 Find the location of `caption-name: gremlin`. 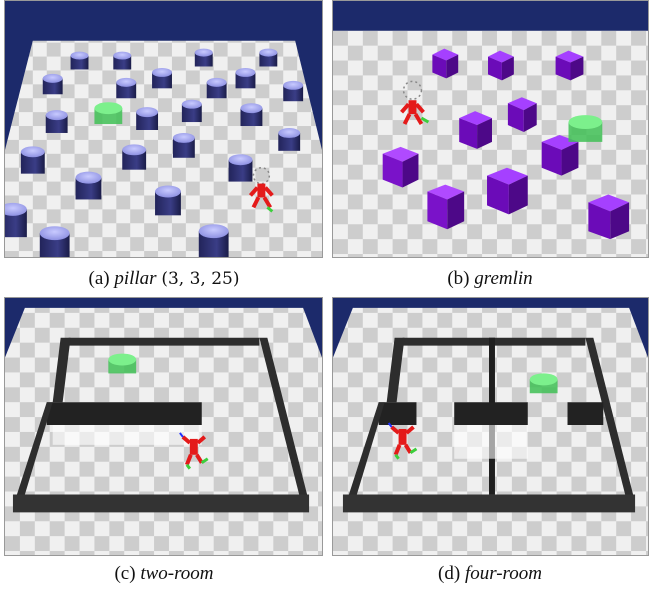

caption-name: gremlin is located at coordinates (503, 278).